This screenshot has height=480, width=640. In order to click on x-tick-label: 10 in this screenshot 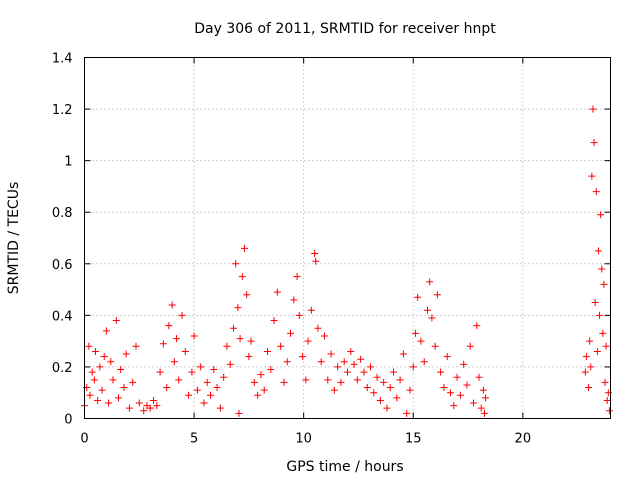, I will do `click(303, 439)`.